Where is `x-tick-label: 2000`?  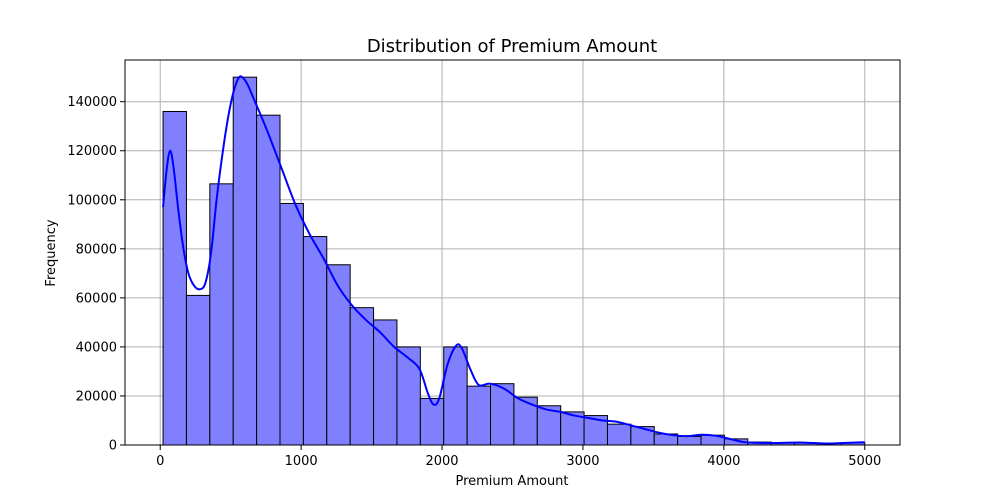 x-tick-label: 2000 is located at coordinates (441, 461).